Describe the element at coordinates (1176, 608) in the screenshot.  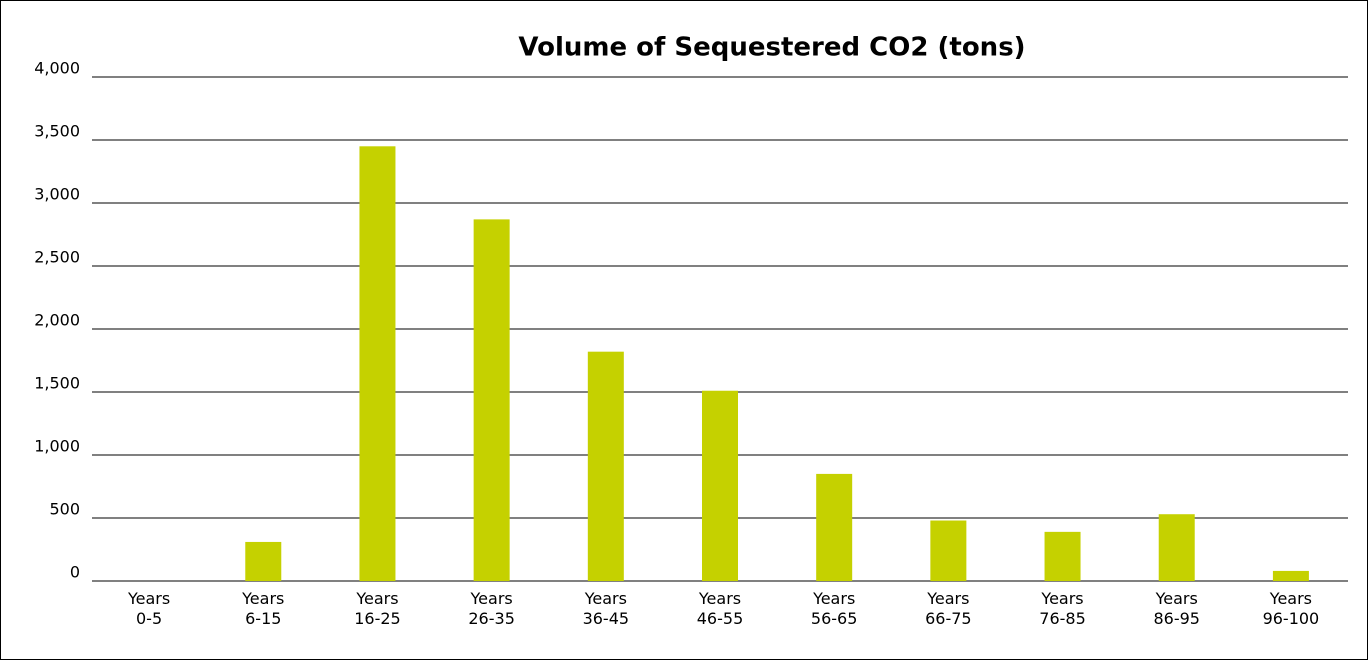
I see `x-tick-label: Years 86-95` at that location.